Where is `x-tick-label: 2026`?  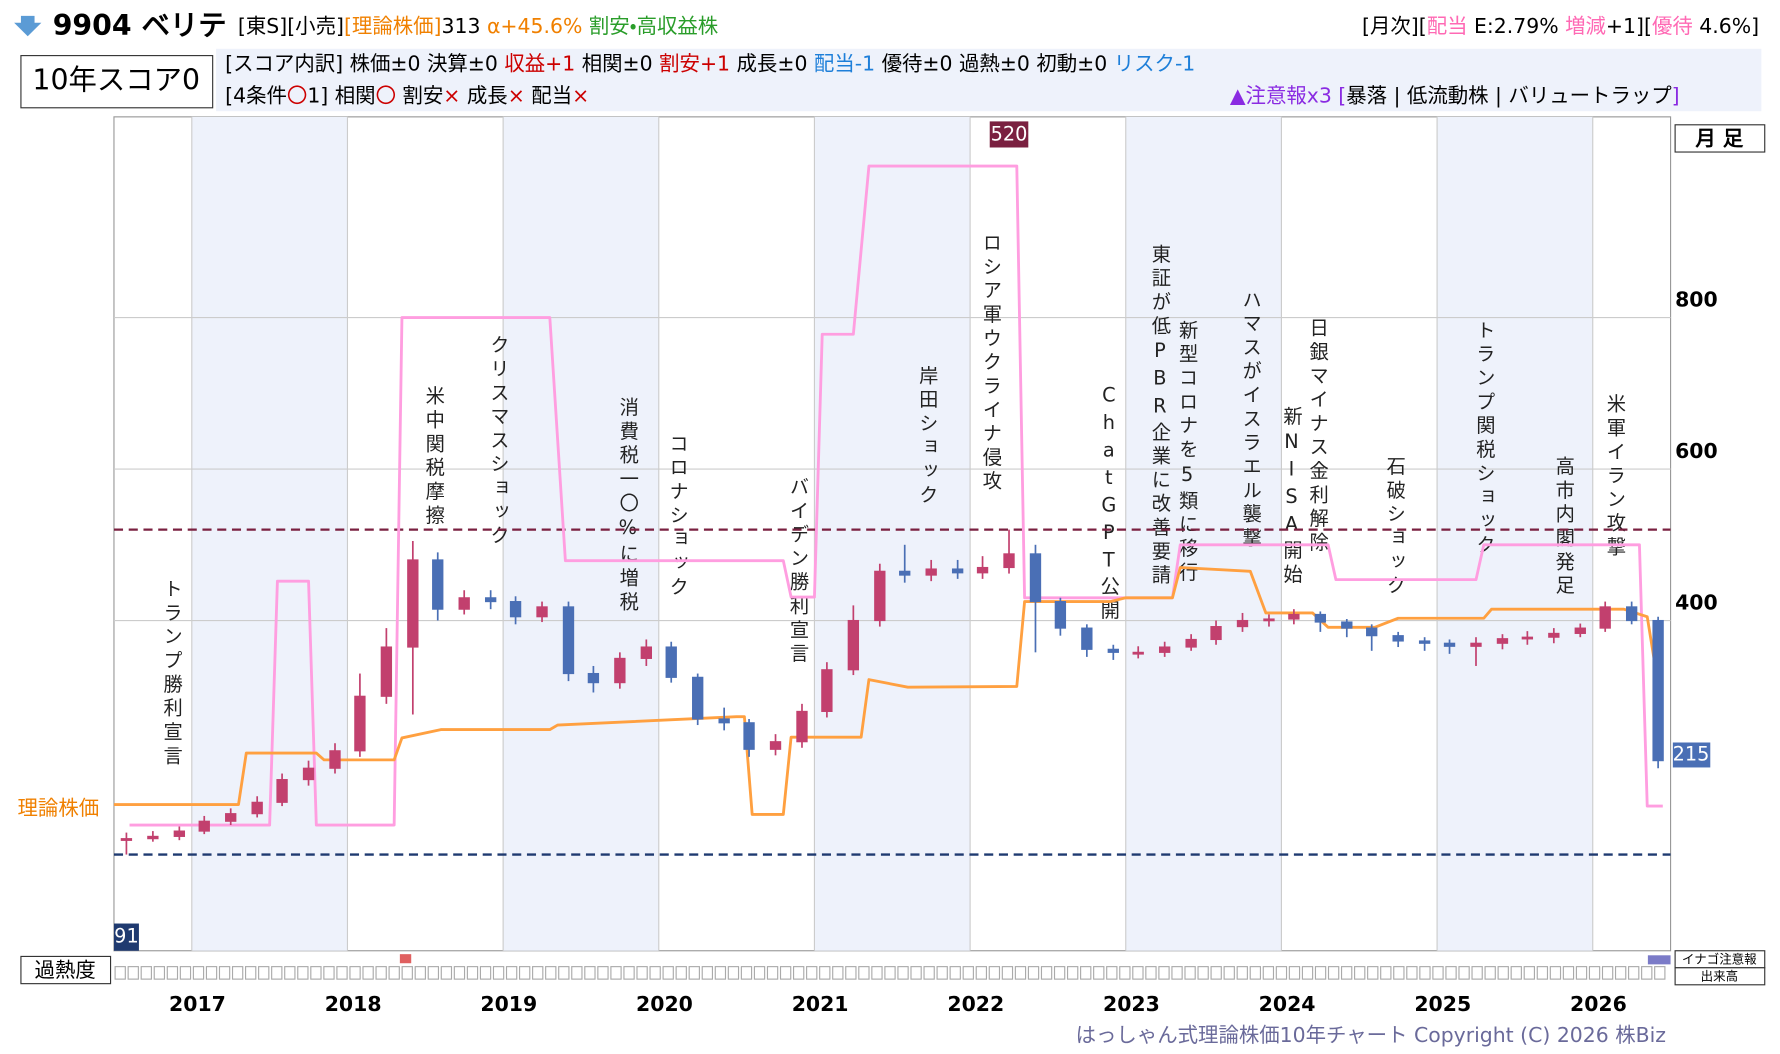 x-tick-label: 2026 is located at coordinates (1598, 1004).